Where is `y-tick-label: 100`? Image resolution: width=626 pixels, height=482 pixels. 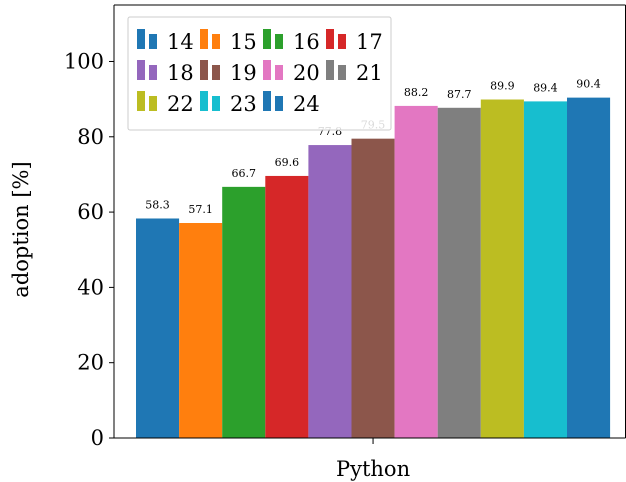 y-tick-label: 100 is located at coordinates (84, 61).